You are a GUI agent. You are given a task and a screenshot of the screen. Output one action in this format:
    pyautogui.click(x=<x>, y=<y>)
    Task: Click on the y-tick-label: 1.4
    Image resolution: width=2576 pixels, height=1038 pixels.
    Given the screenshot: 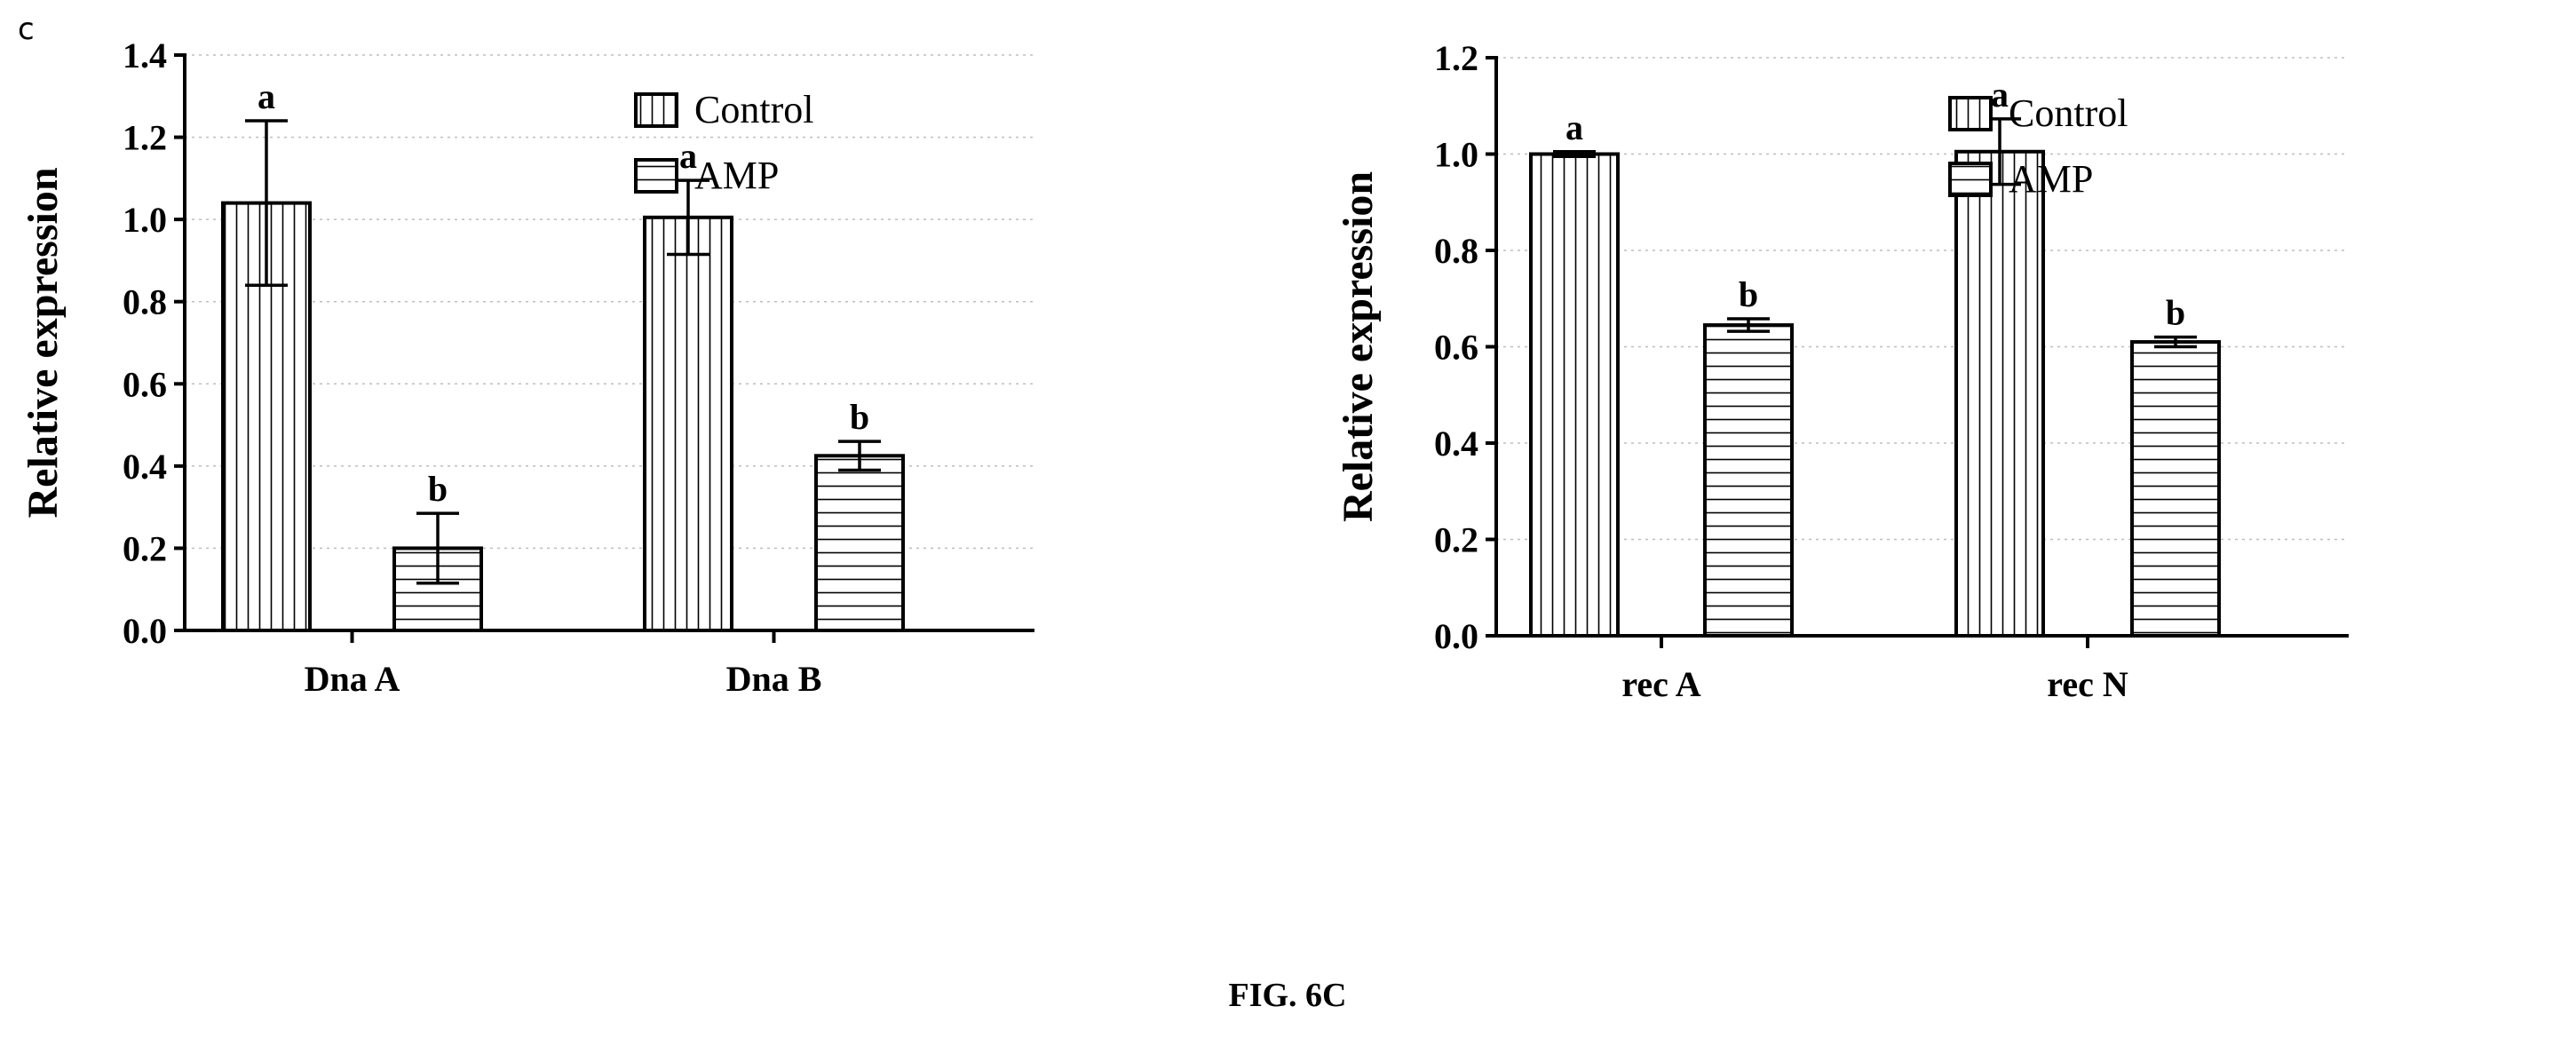 What is the action you would take?
    pyautogui.click(x=145, y=55)
    